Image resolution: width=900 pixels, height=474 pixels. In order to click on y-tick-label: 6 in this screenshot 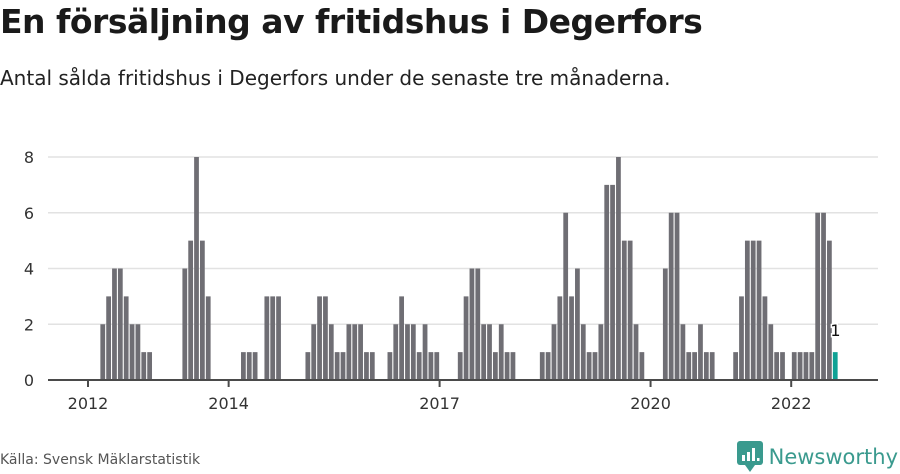, I will do `click(29, 213)`.